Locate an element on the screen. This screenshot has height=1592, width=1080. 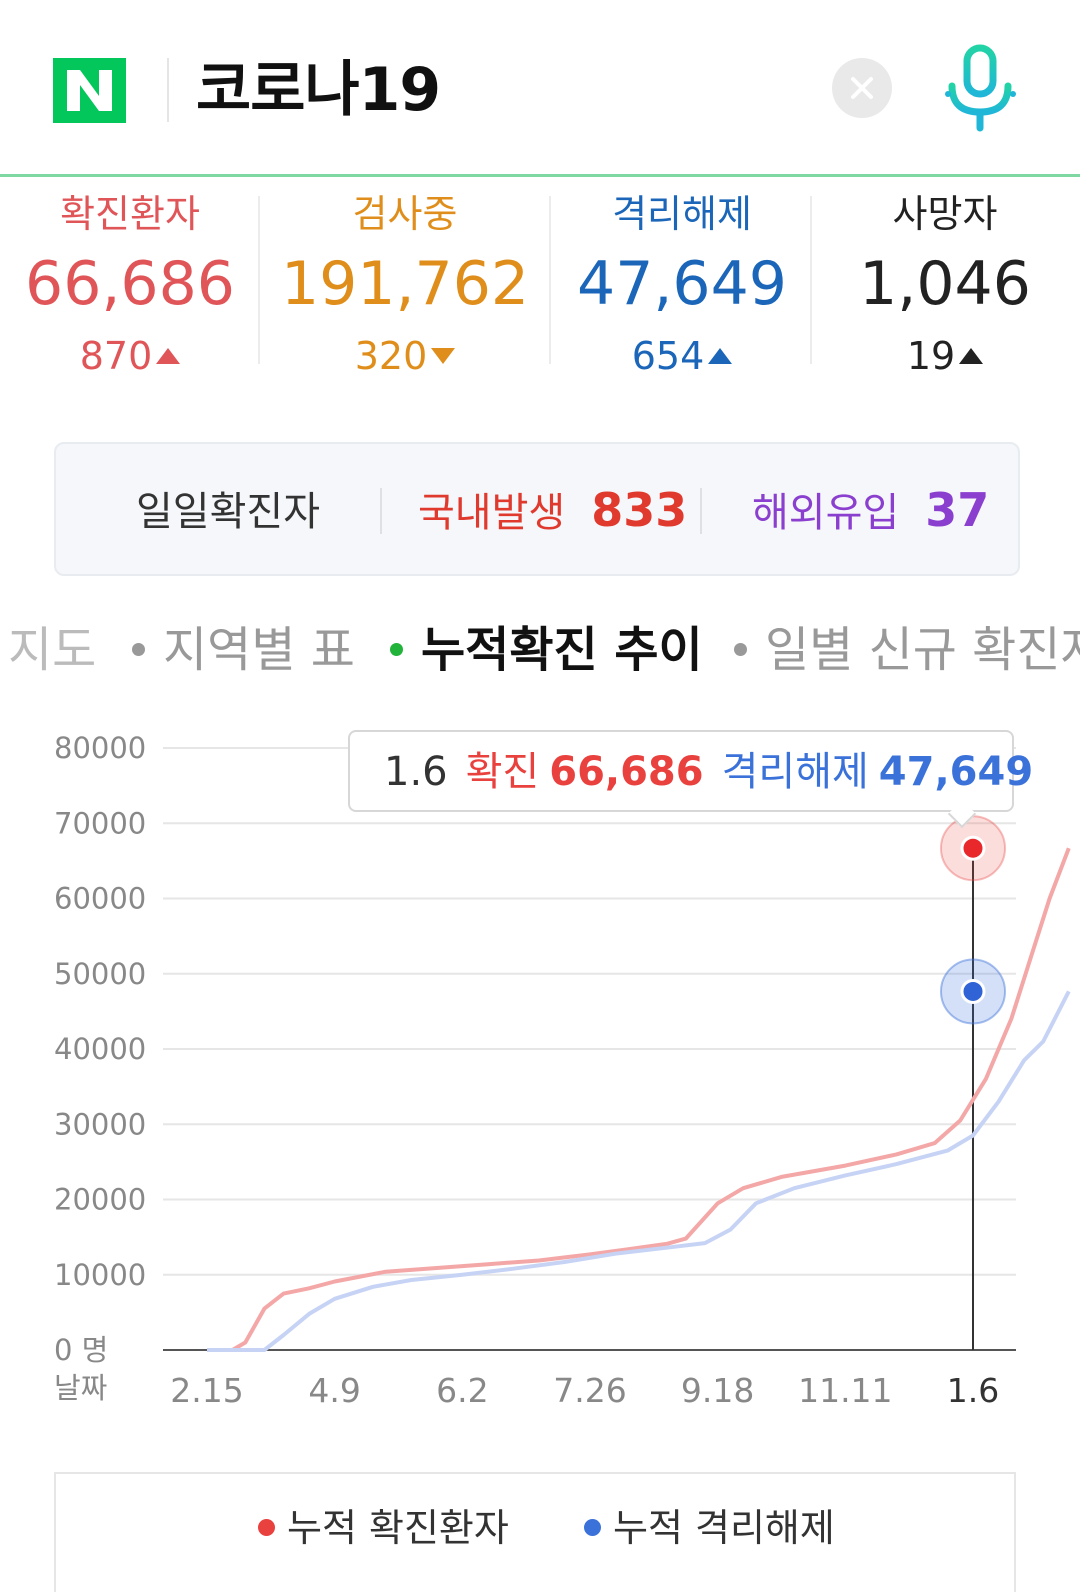
stat-released: 격리해제 47,649 654 is located at coordinates (682, 285).